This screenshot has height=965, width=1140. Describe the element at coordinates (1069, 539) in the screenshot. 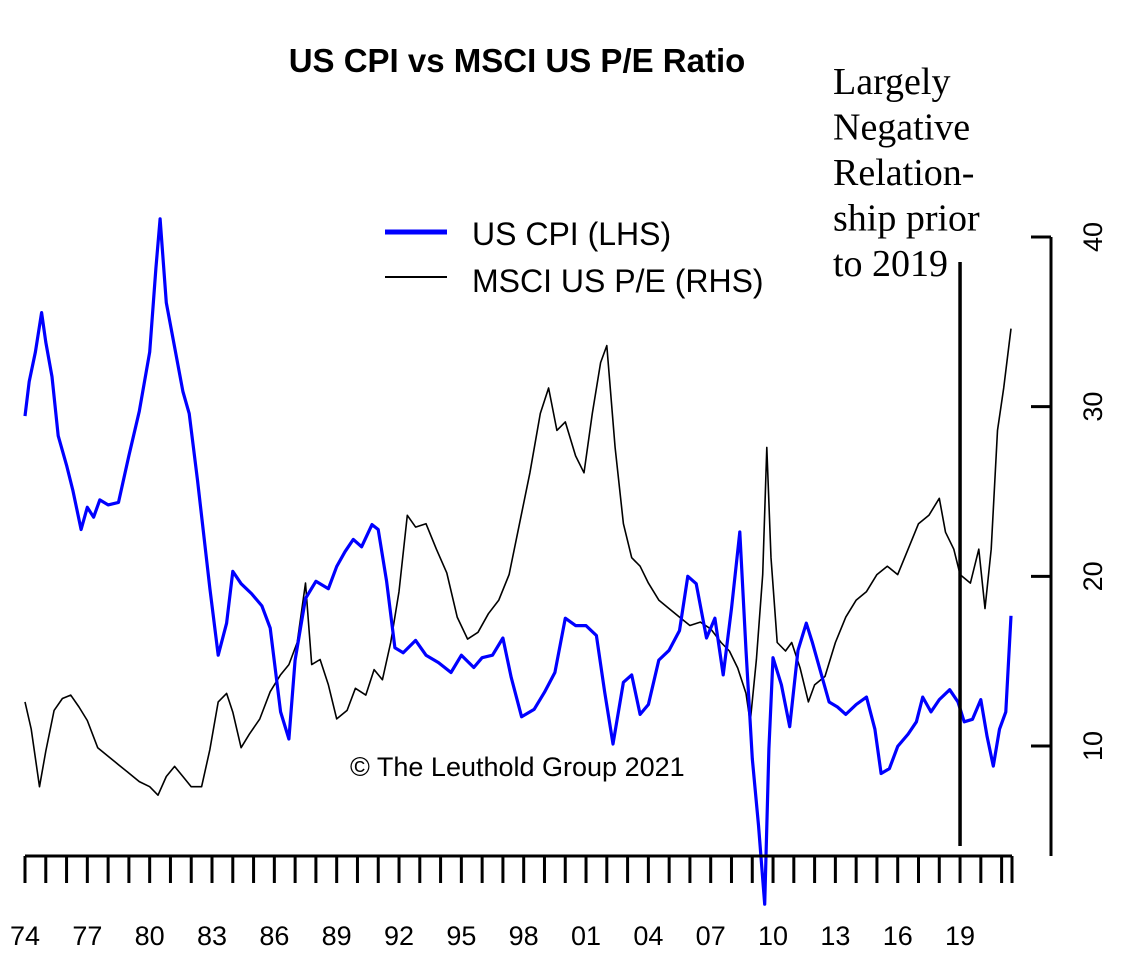

I see `right-y-axis: 10 20 30 40` at that location.